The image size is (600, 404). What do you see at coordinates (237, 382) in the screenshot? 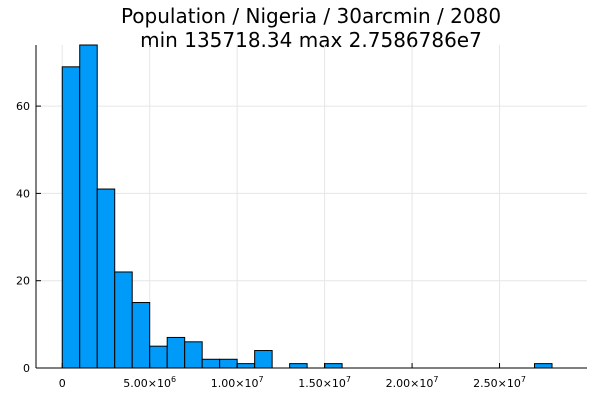
I see `x-tick-label: 1.00×10⁷` at bounding box center [237, 382].